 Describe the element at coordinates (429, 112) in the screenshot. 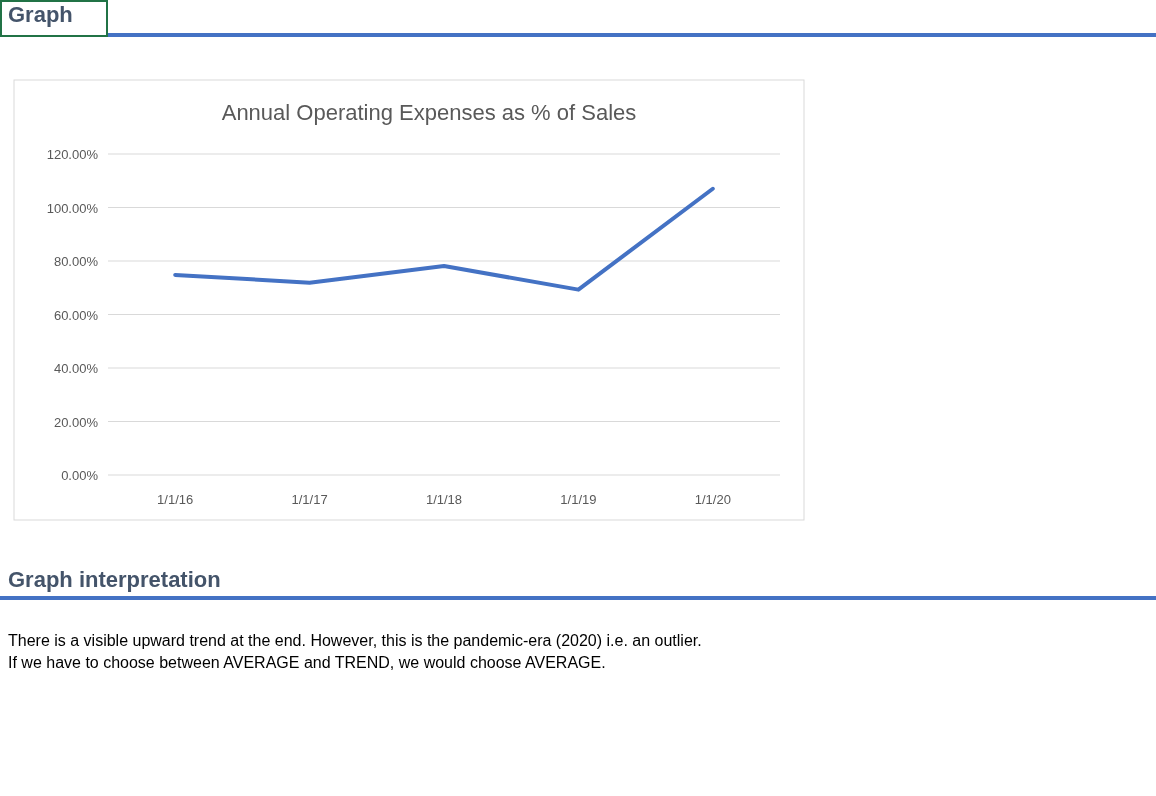

I see `chart-title: Annual Operating Expenses as % of Sales` at that location.